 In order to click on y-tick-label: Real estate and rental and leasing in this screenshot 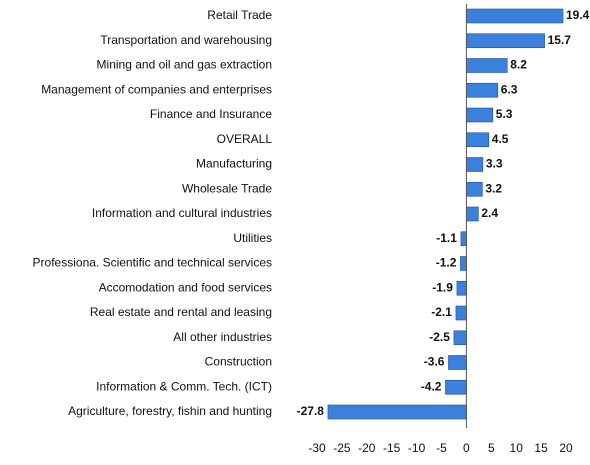, I will do `click(181, 312)`.